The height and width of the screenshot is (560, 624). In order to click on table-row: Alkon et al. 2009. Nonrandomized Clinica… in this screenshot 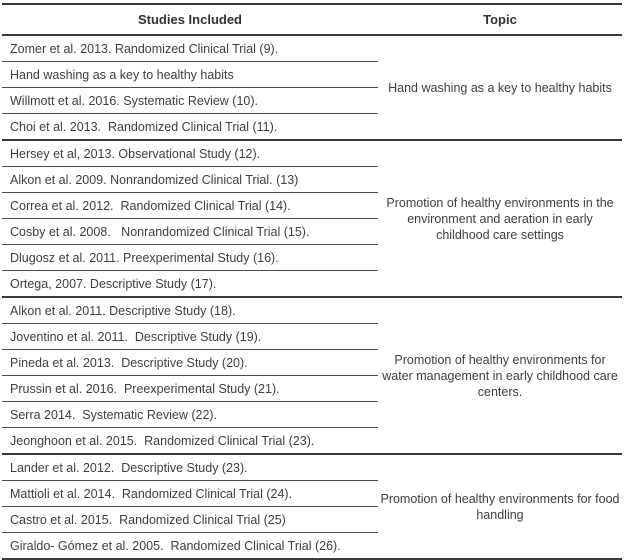, I will do `click(312, 179)`.